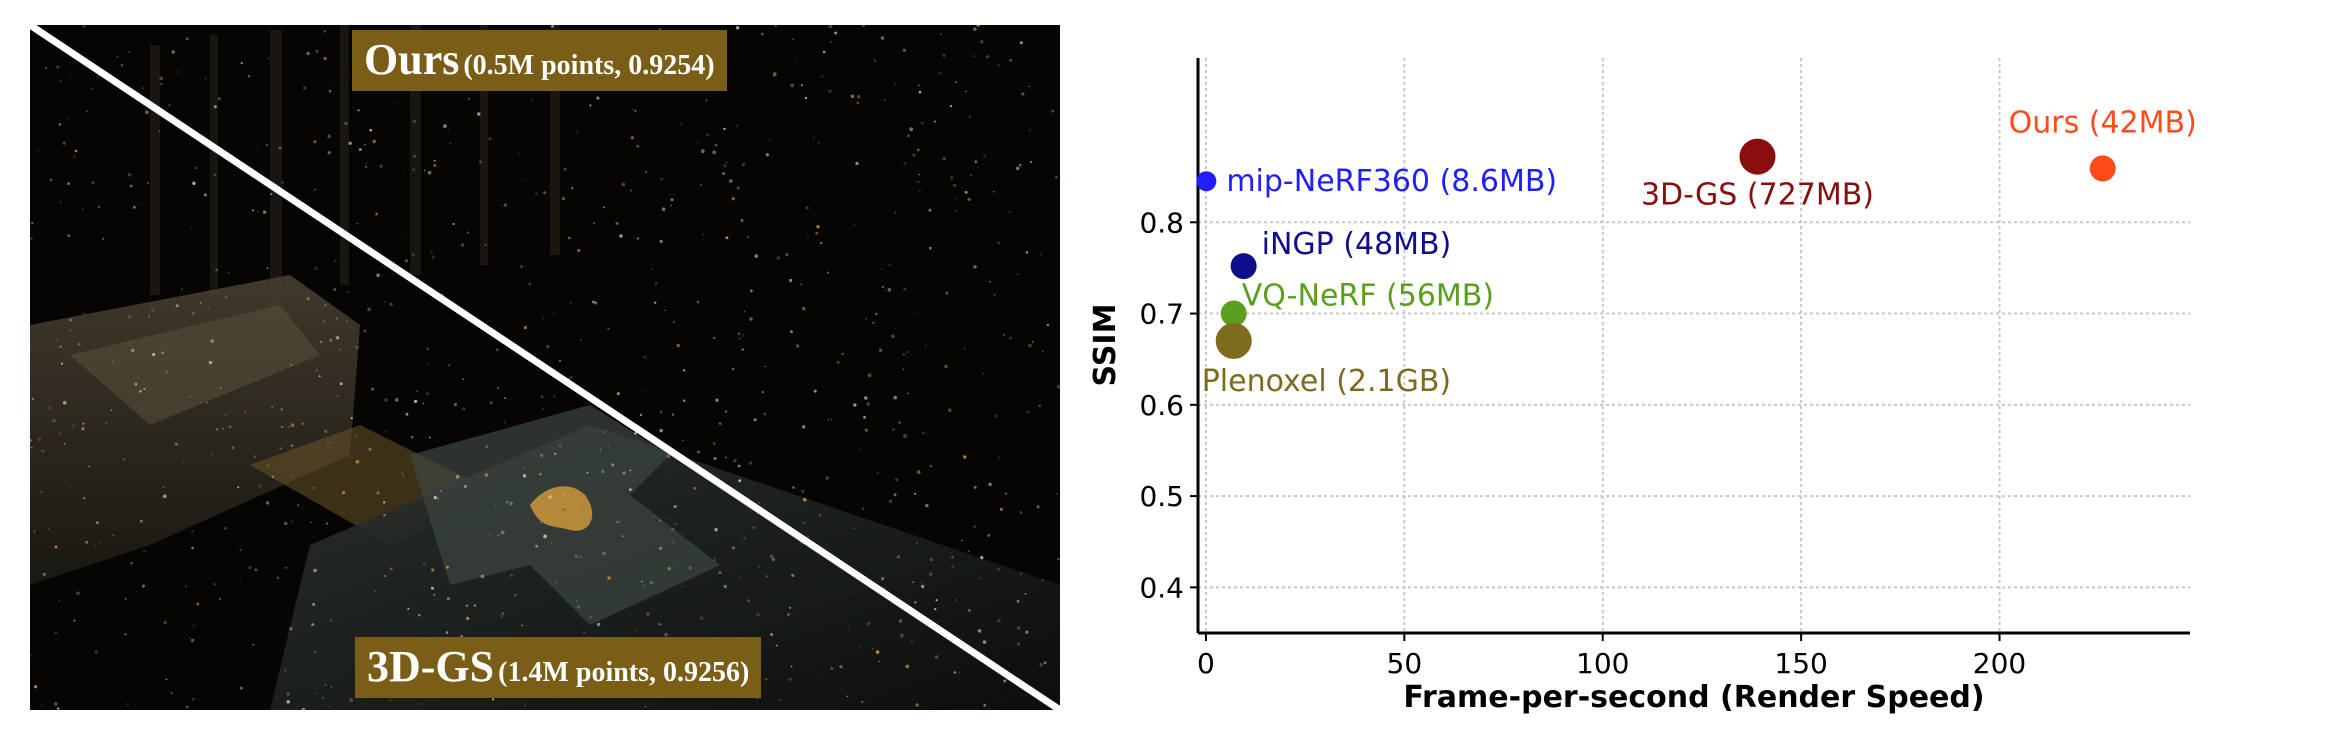 This screenshot has height=741, width=2338. I want to click on x-tick-label: 200, so click(1999, 663).